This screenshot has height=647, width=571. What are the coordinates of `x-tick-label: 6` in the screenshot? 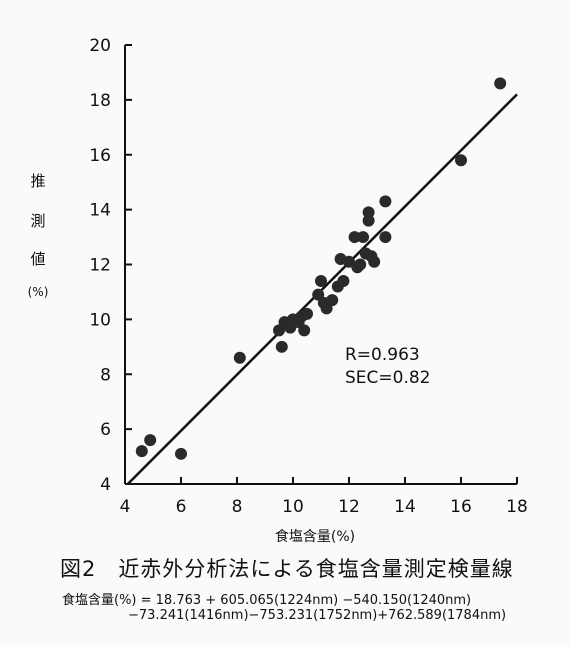 It's located at (181, 507).